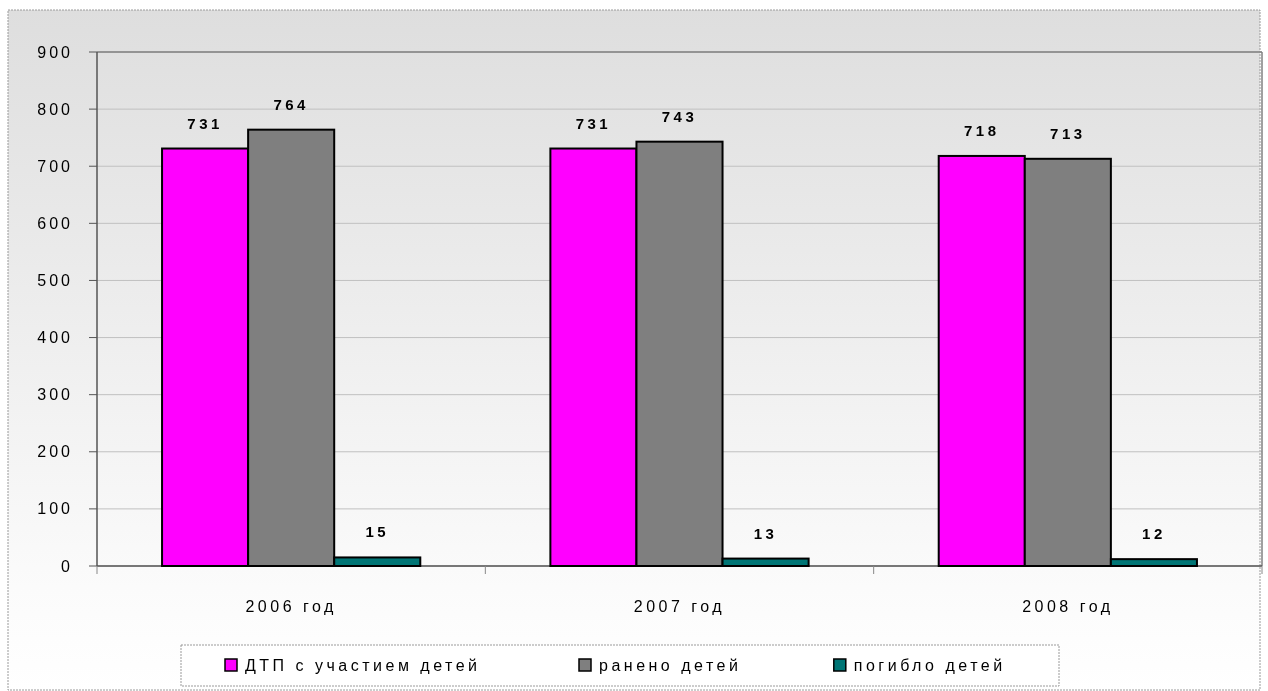 This screenshot has height=691, width=1268. What do you see at coordinates (67, 566) in the screenshot?
I see `y-tick-label: 0` at bounding box center [67, 566].